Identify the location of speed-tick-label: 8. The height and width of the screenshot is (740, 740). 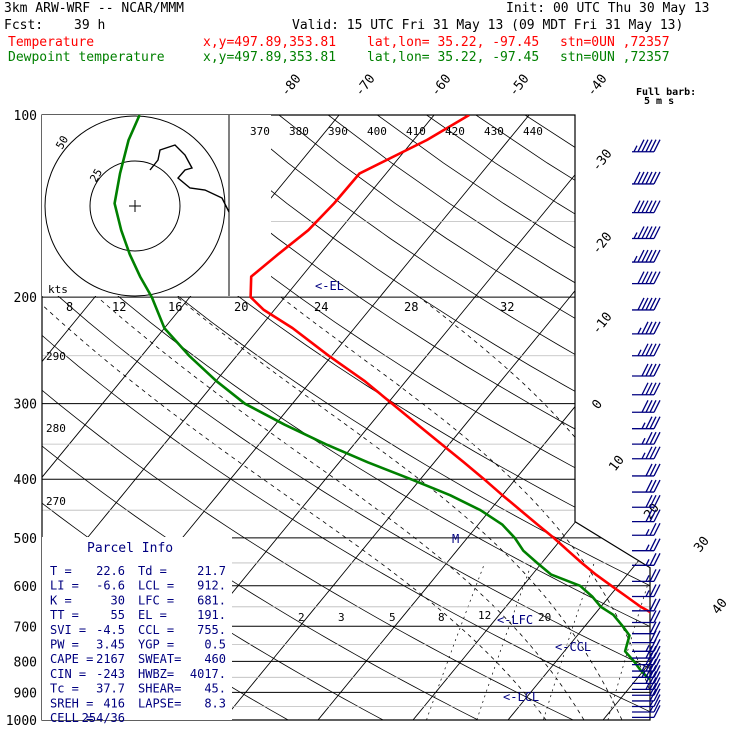
(69, 307).